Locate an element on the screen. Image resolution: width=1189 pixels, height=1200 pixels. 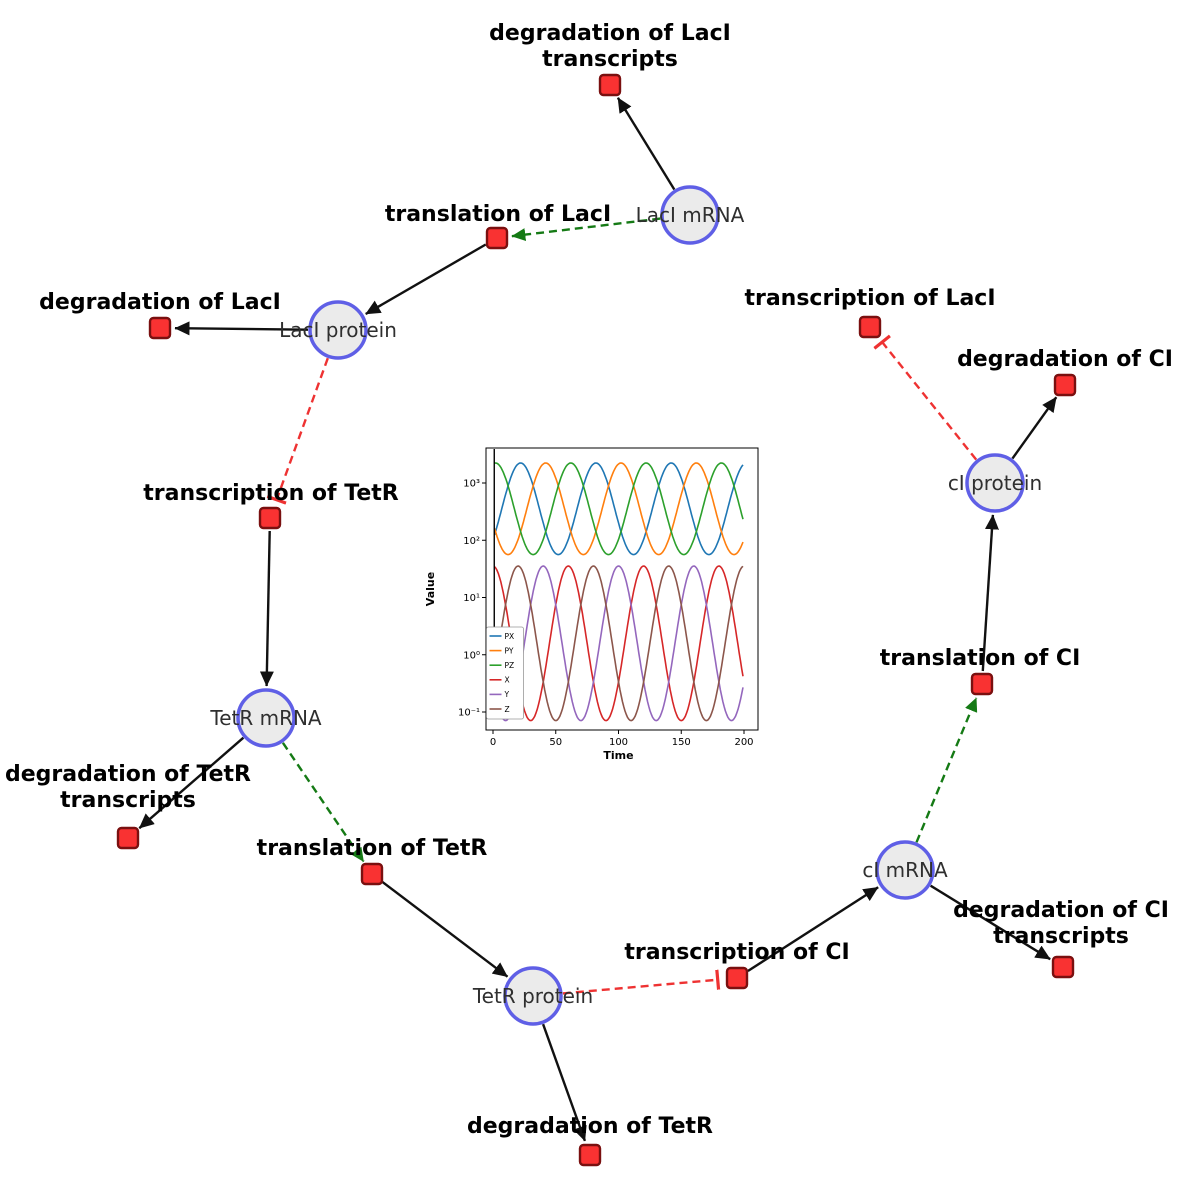
edge-consume-tetr_protein-deg_tetr is located at coordinates (564, 1082).